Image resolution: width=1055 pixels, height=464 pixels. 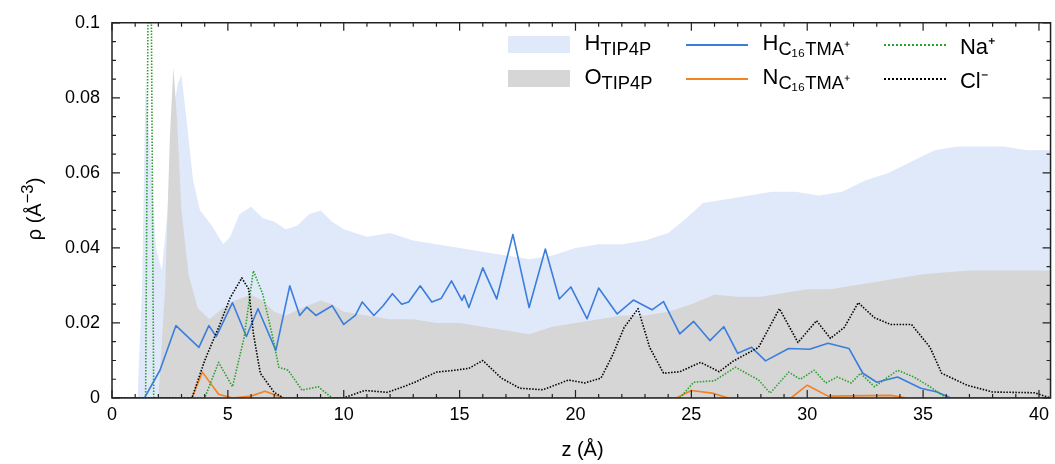 I want to click on legend-label: N$_{C₁₆TMA⁺}$, so click(x=806, y=79).